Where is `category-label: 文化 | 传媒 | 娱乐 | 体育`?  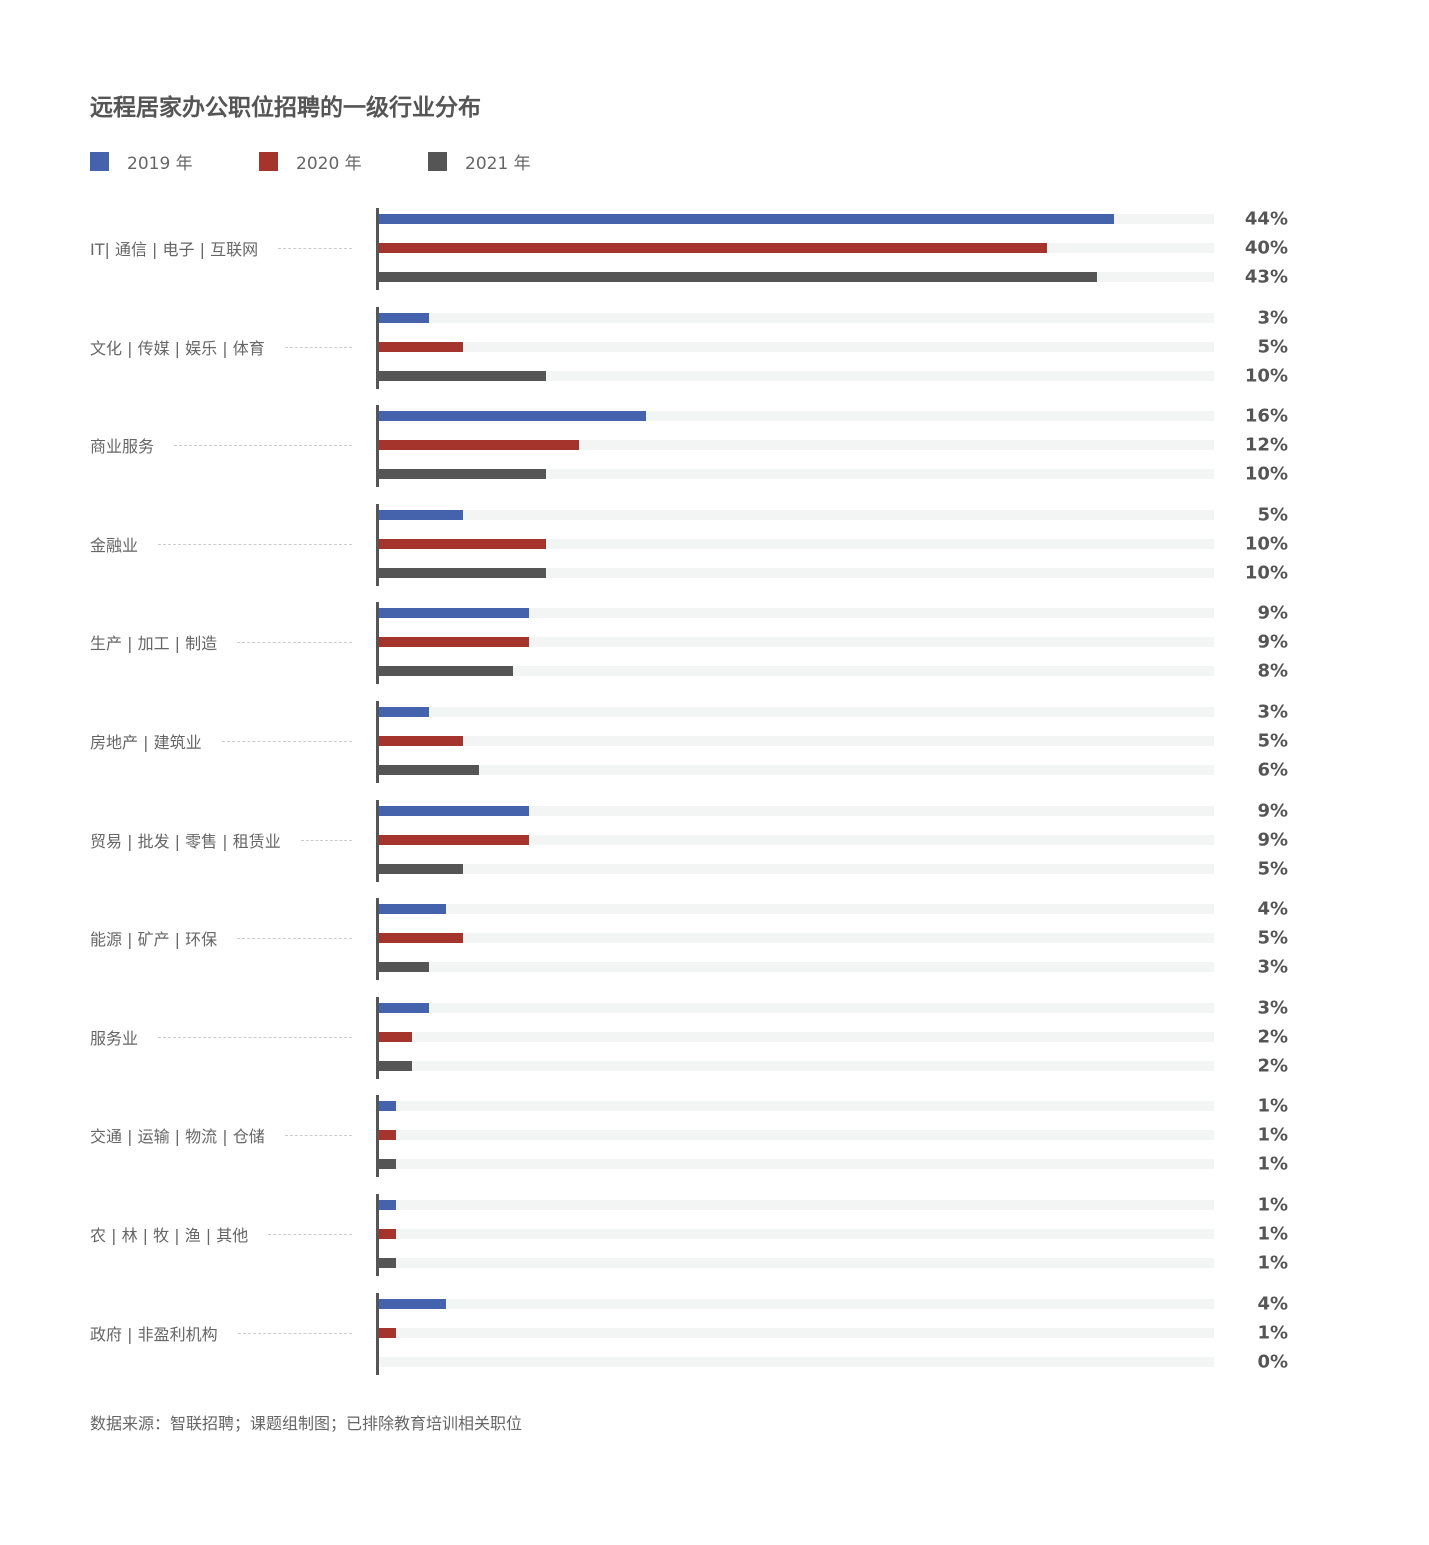 category-label: 文化 | 传媒 | 娱乐 | 体育 is located at coordinates (177, 348).